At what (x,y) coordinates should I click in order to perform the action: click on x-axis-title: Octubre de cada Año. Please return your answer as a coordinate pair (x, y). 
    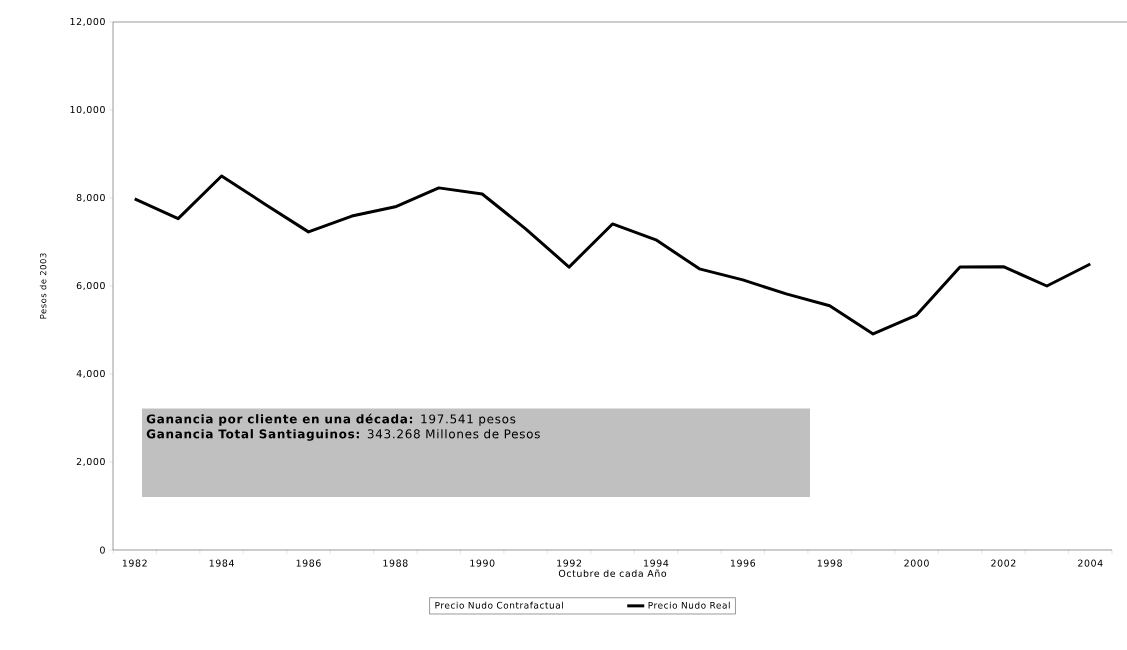
    Looking at the image, I should click on (612, 573).